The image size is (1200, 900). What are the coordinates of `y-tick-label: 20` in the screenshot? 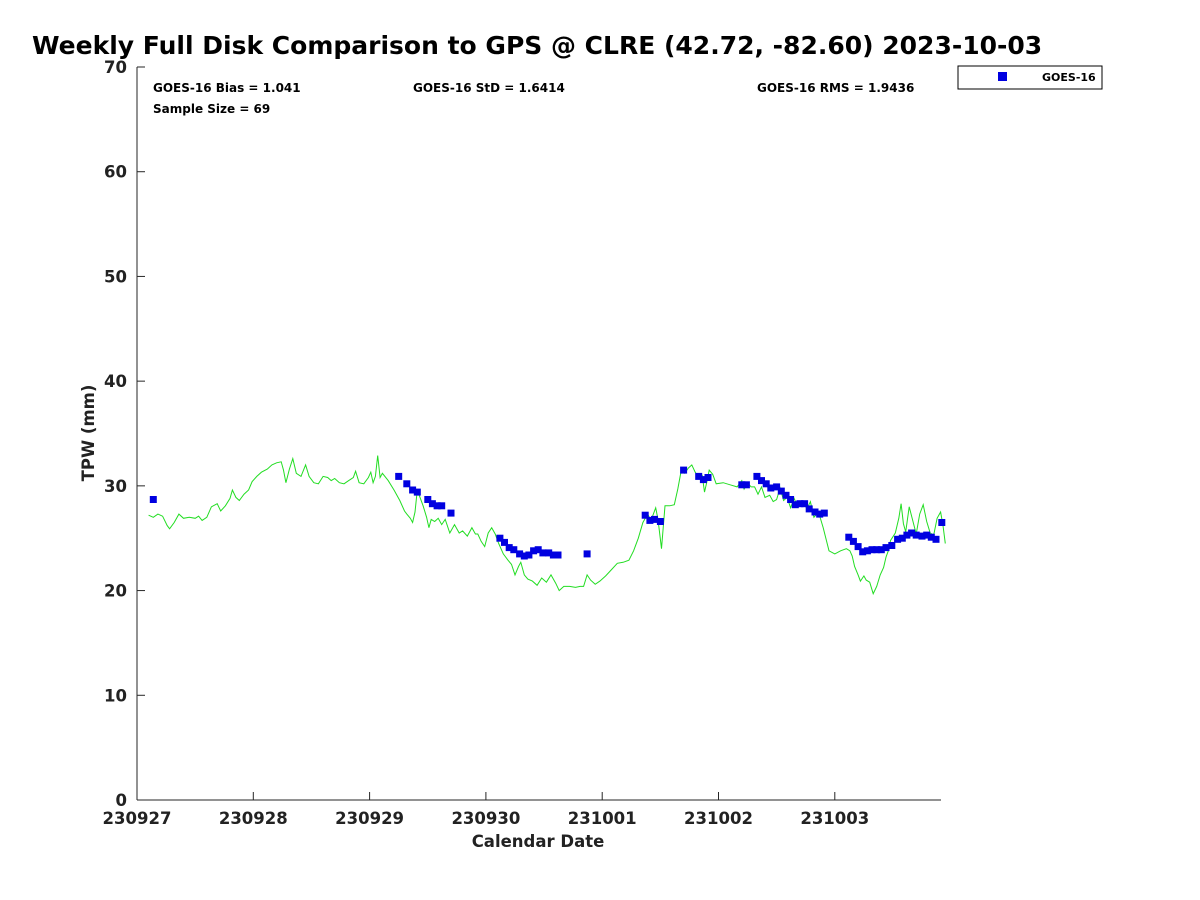 It's located at (115, 591).